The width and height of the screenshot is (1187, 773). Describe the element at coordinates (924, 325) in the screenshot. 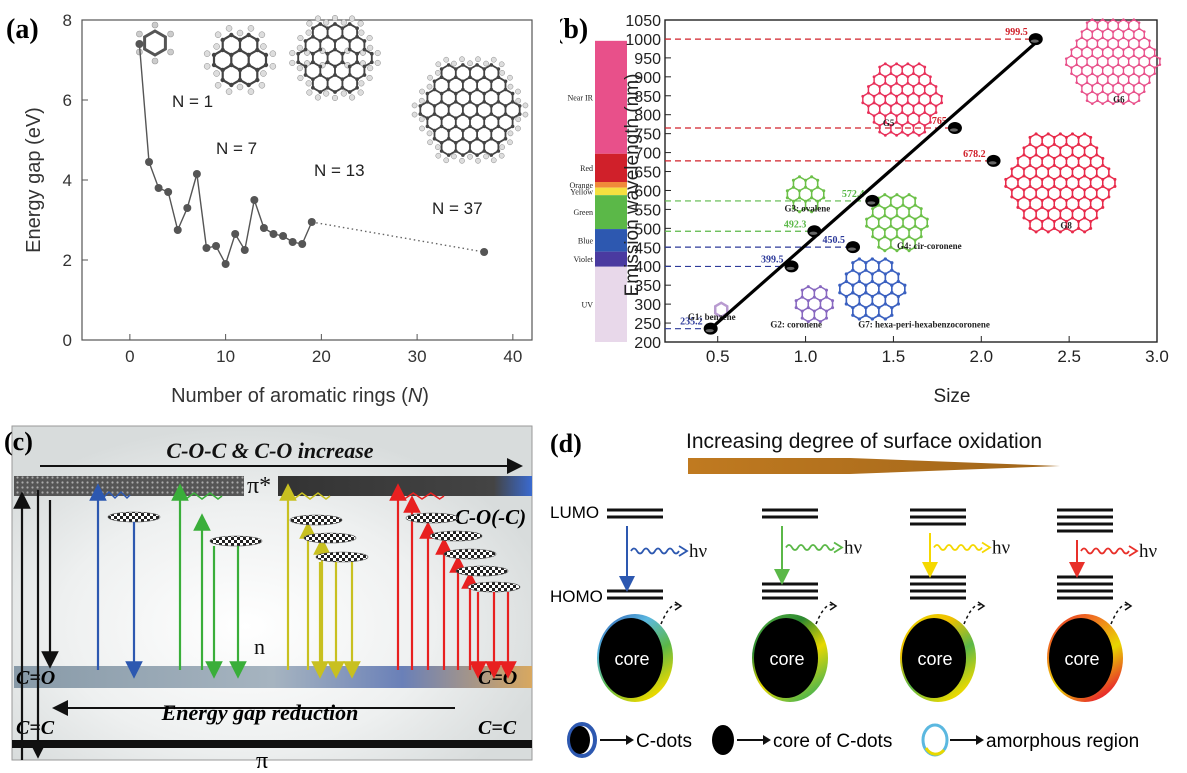

I see `molecule-label: G7: hexa-peri-hexabenzocoronene` at that location.